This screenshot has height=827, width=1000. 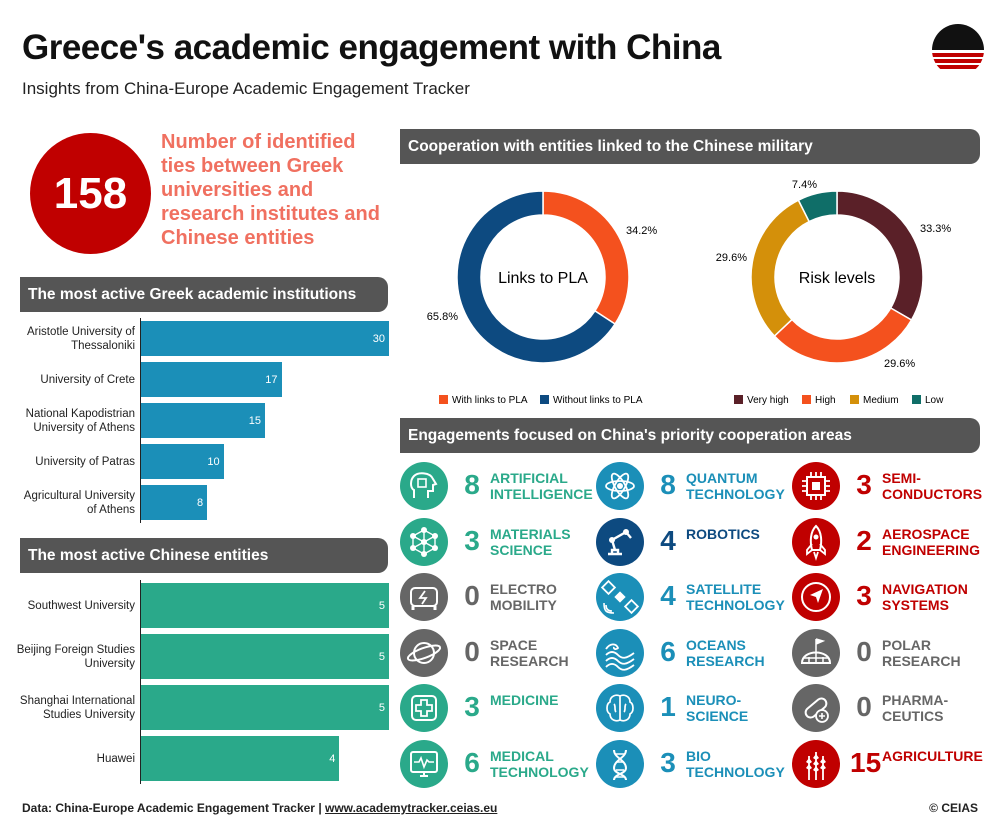 I want to click on bar: 8, so click(x=174, y=502).